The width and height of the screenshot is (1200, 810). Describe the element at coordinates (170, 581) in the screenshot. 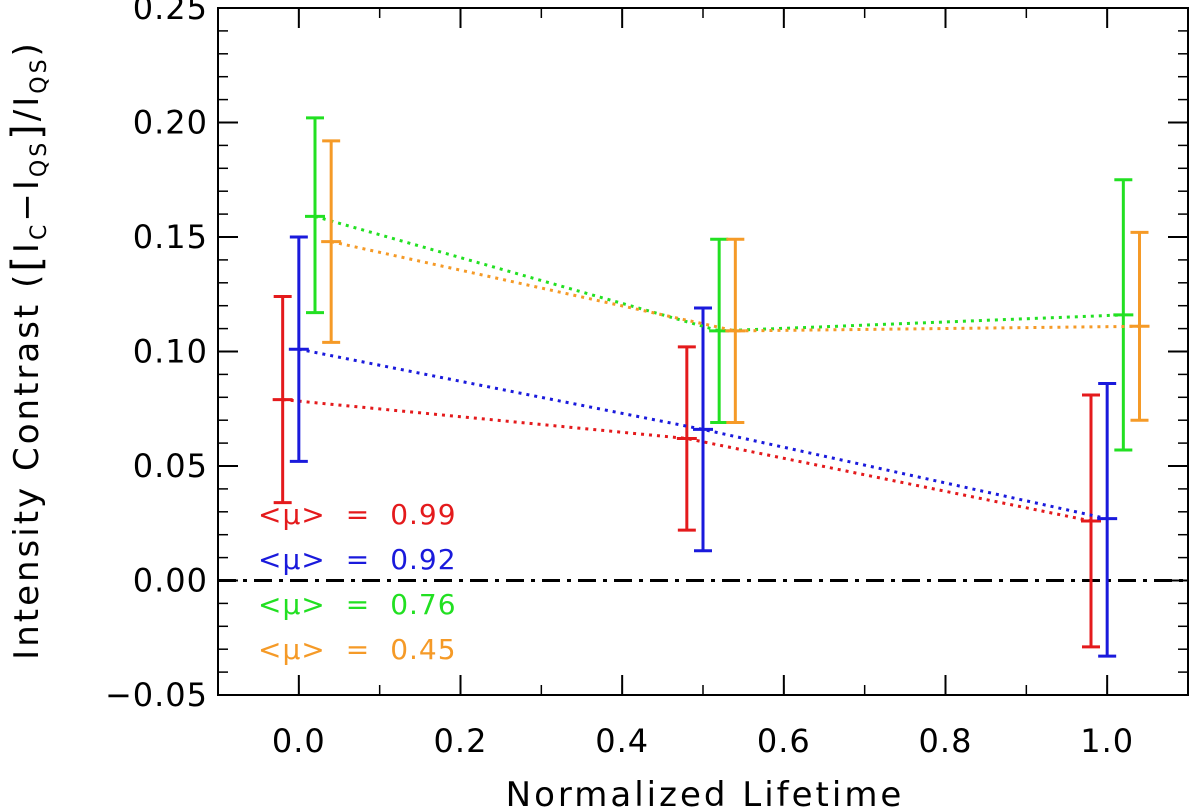

I see `y-tick-label: 0.00` at that location.